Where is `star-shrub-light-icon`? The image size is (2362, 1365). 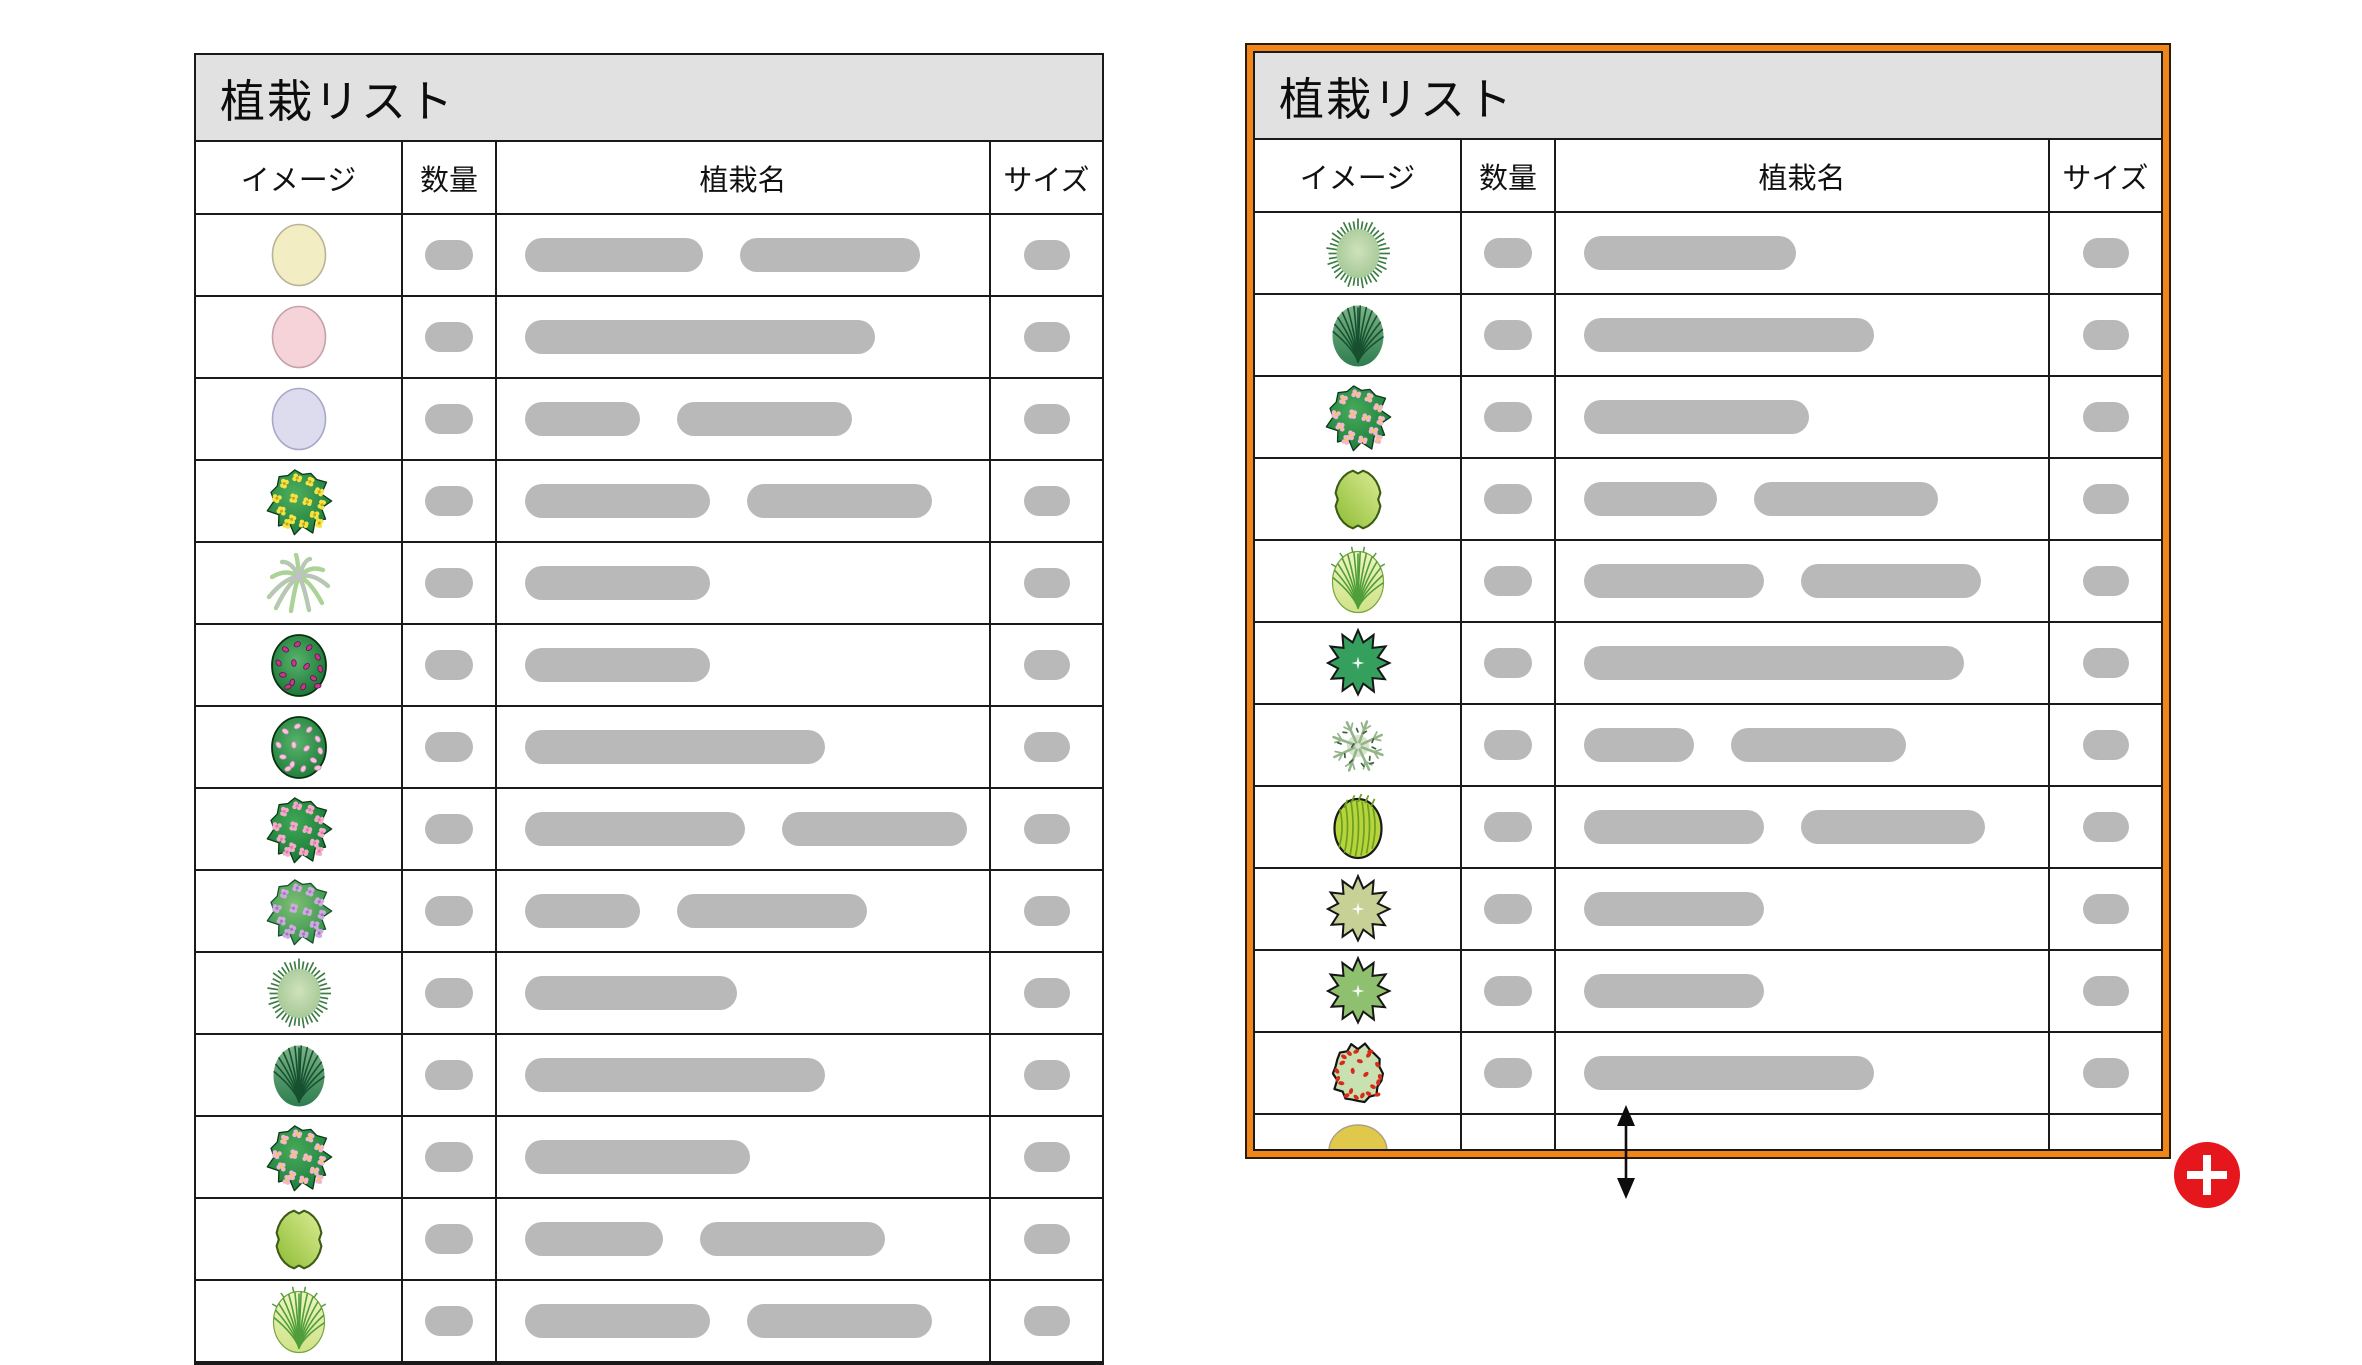
star-shrub-light-icon is located at coordinates (1358, 990).